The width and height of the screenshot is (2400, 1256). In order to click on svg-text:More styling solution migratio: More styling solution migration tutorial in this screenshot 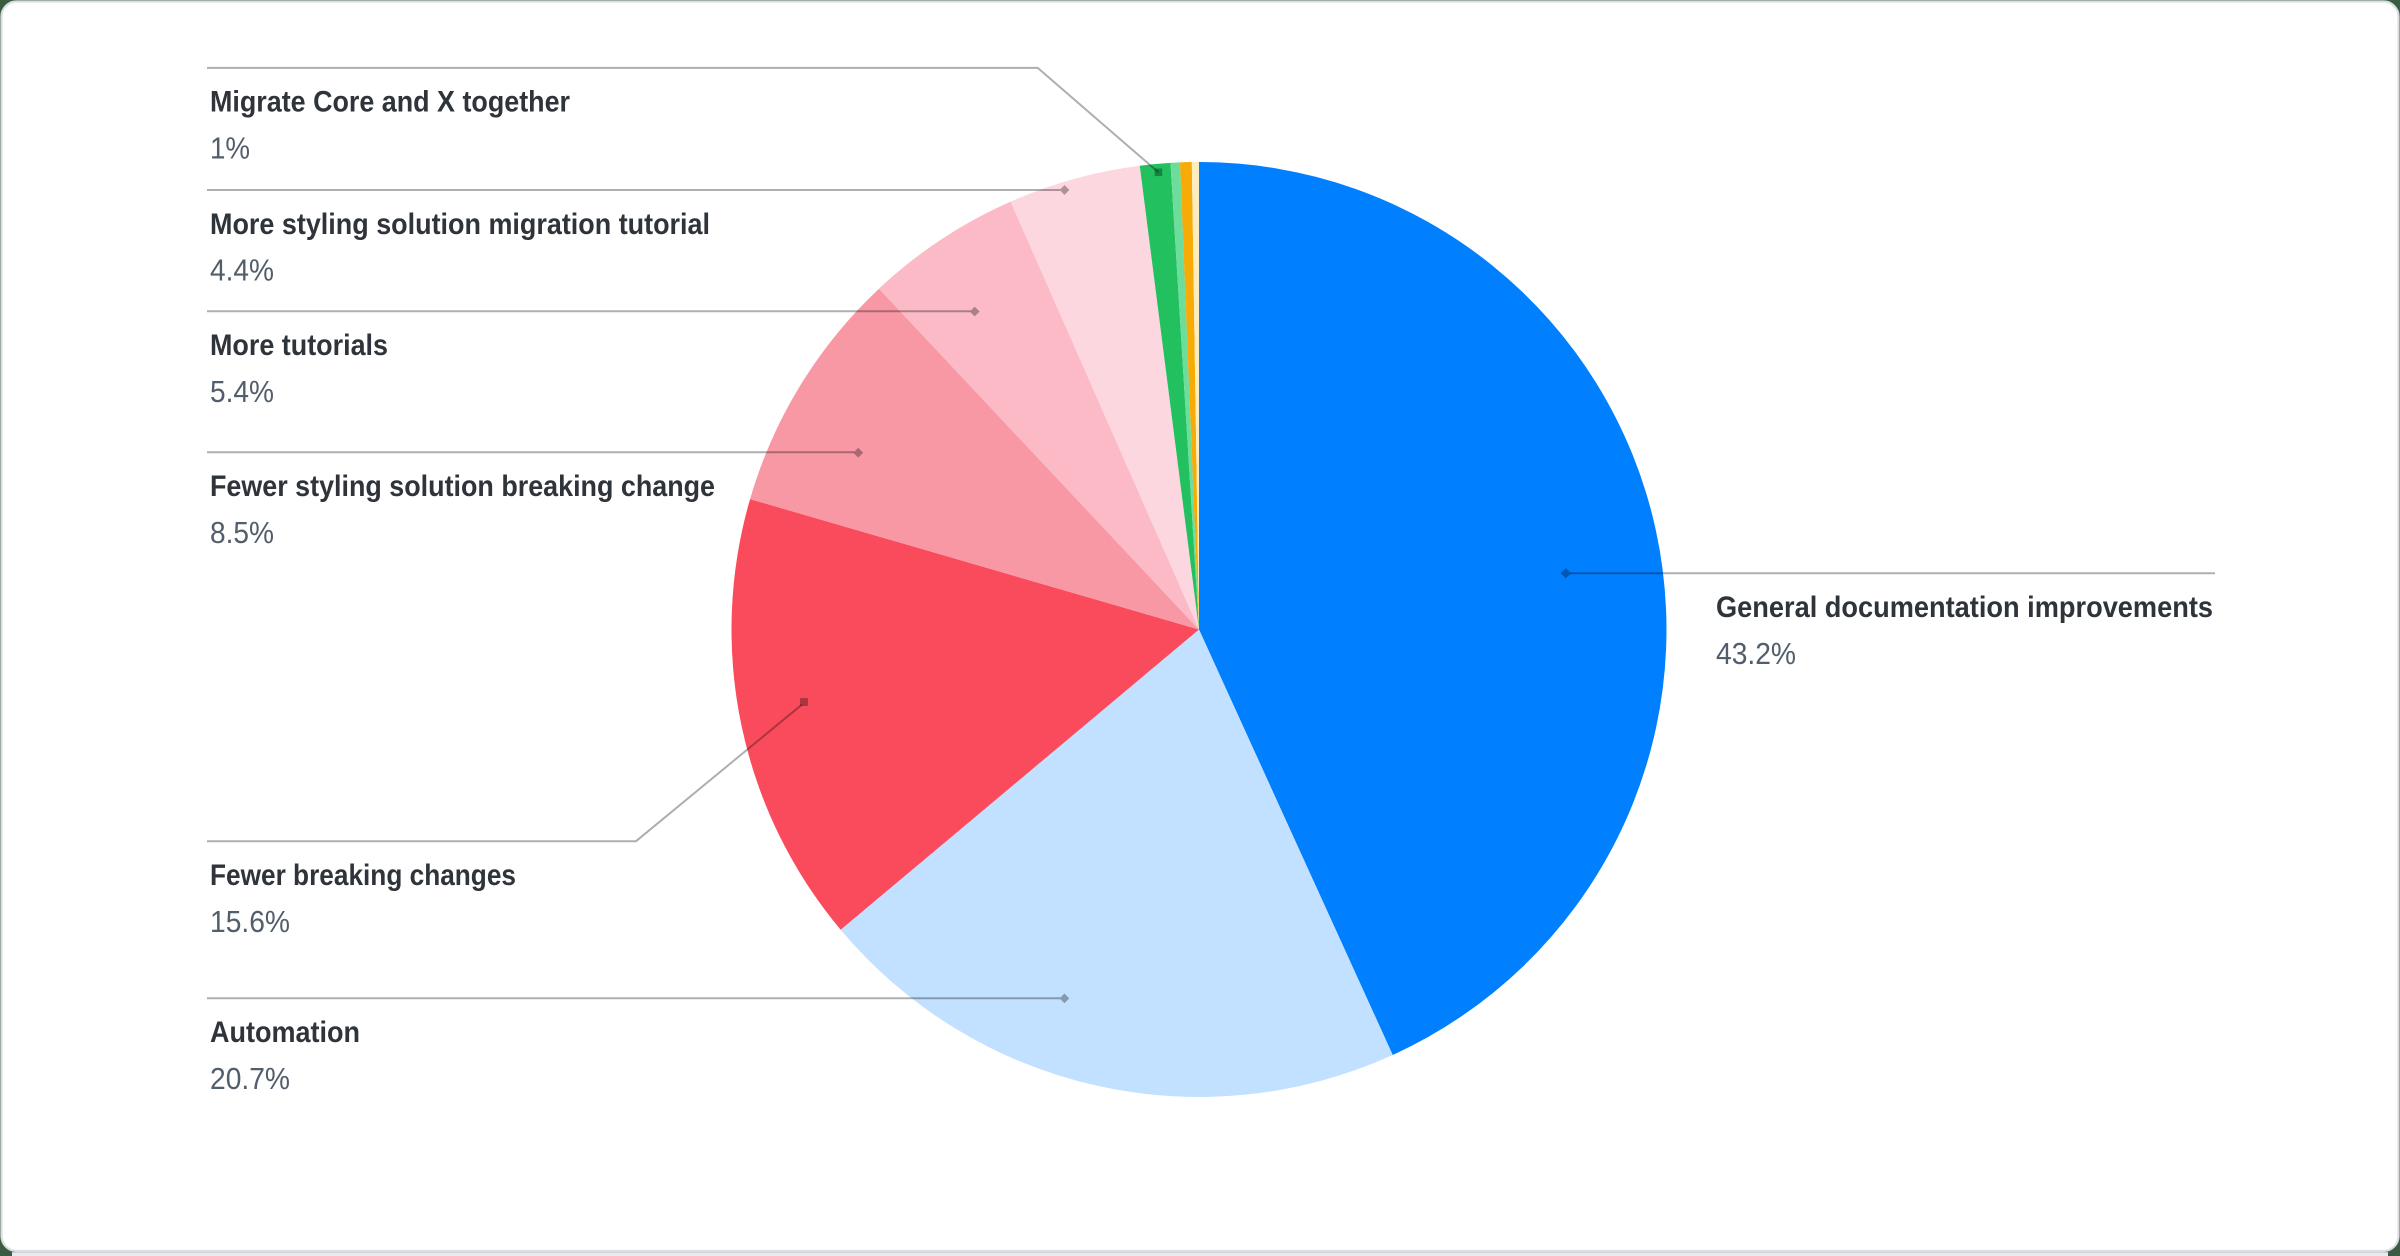, I will do `click(460, 224)`.